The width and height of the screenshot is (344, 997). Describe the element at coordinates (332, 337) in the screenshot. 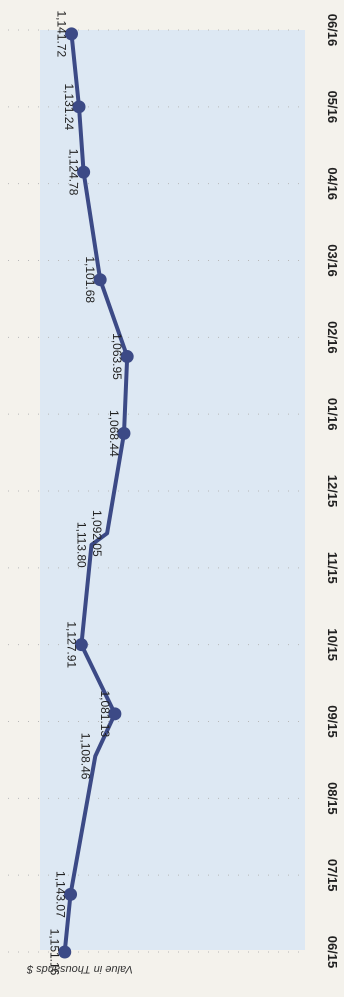

I see `x-tick-label: 02/16` at that location.